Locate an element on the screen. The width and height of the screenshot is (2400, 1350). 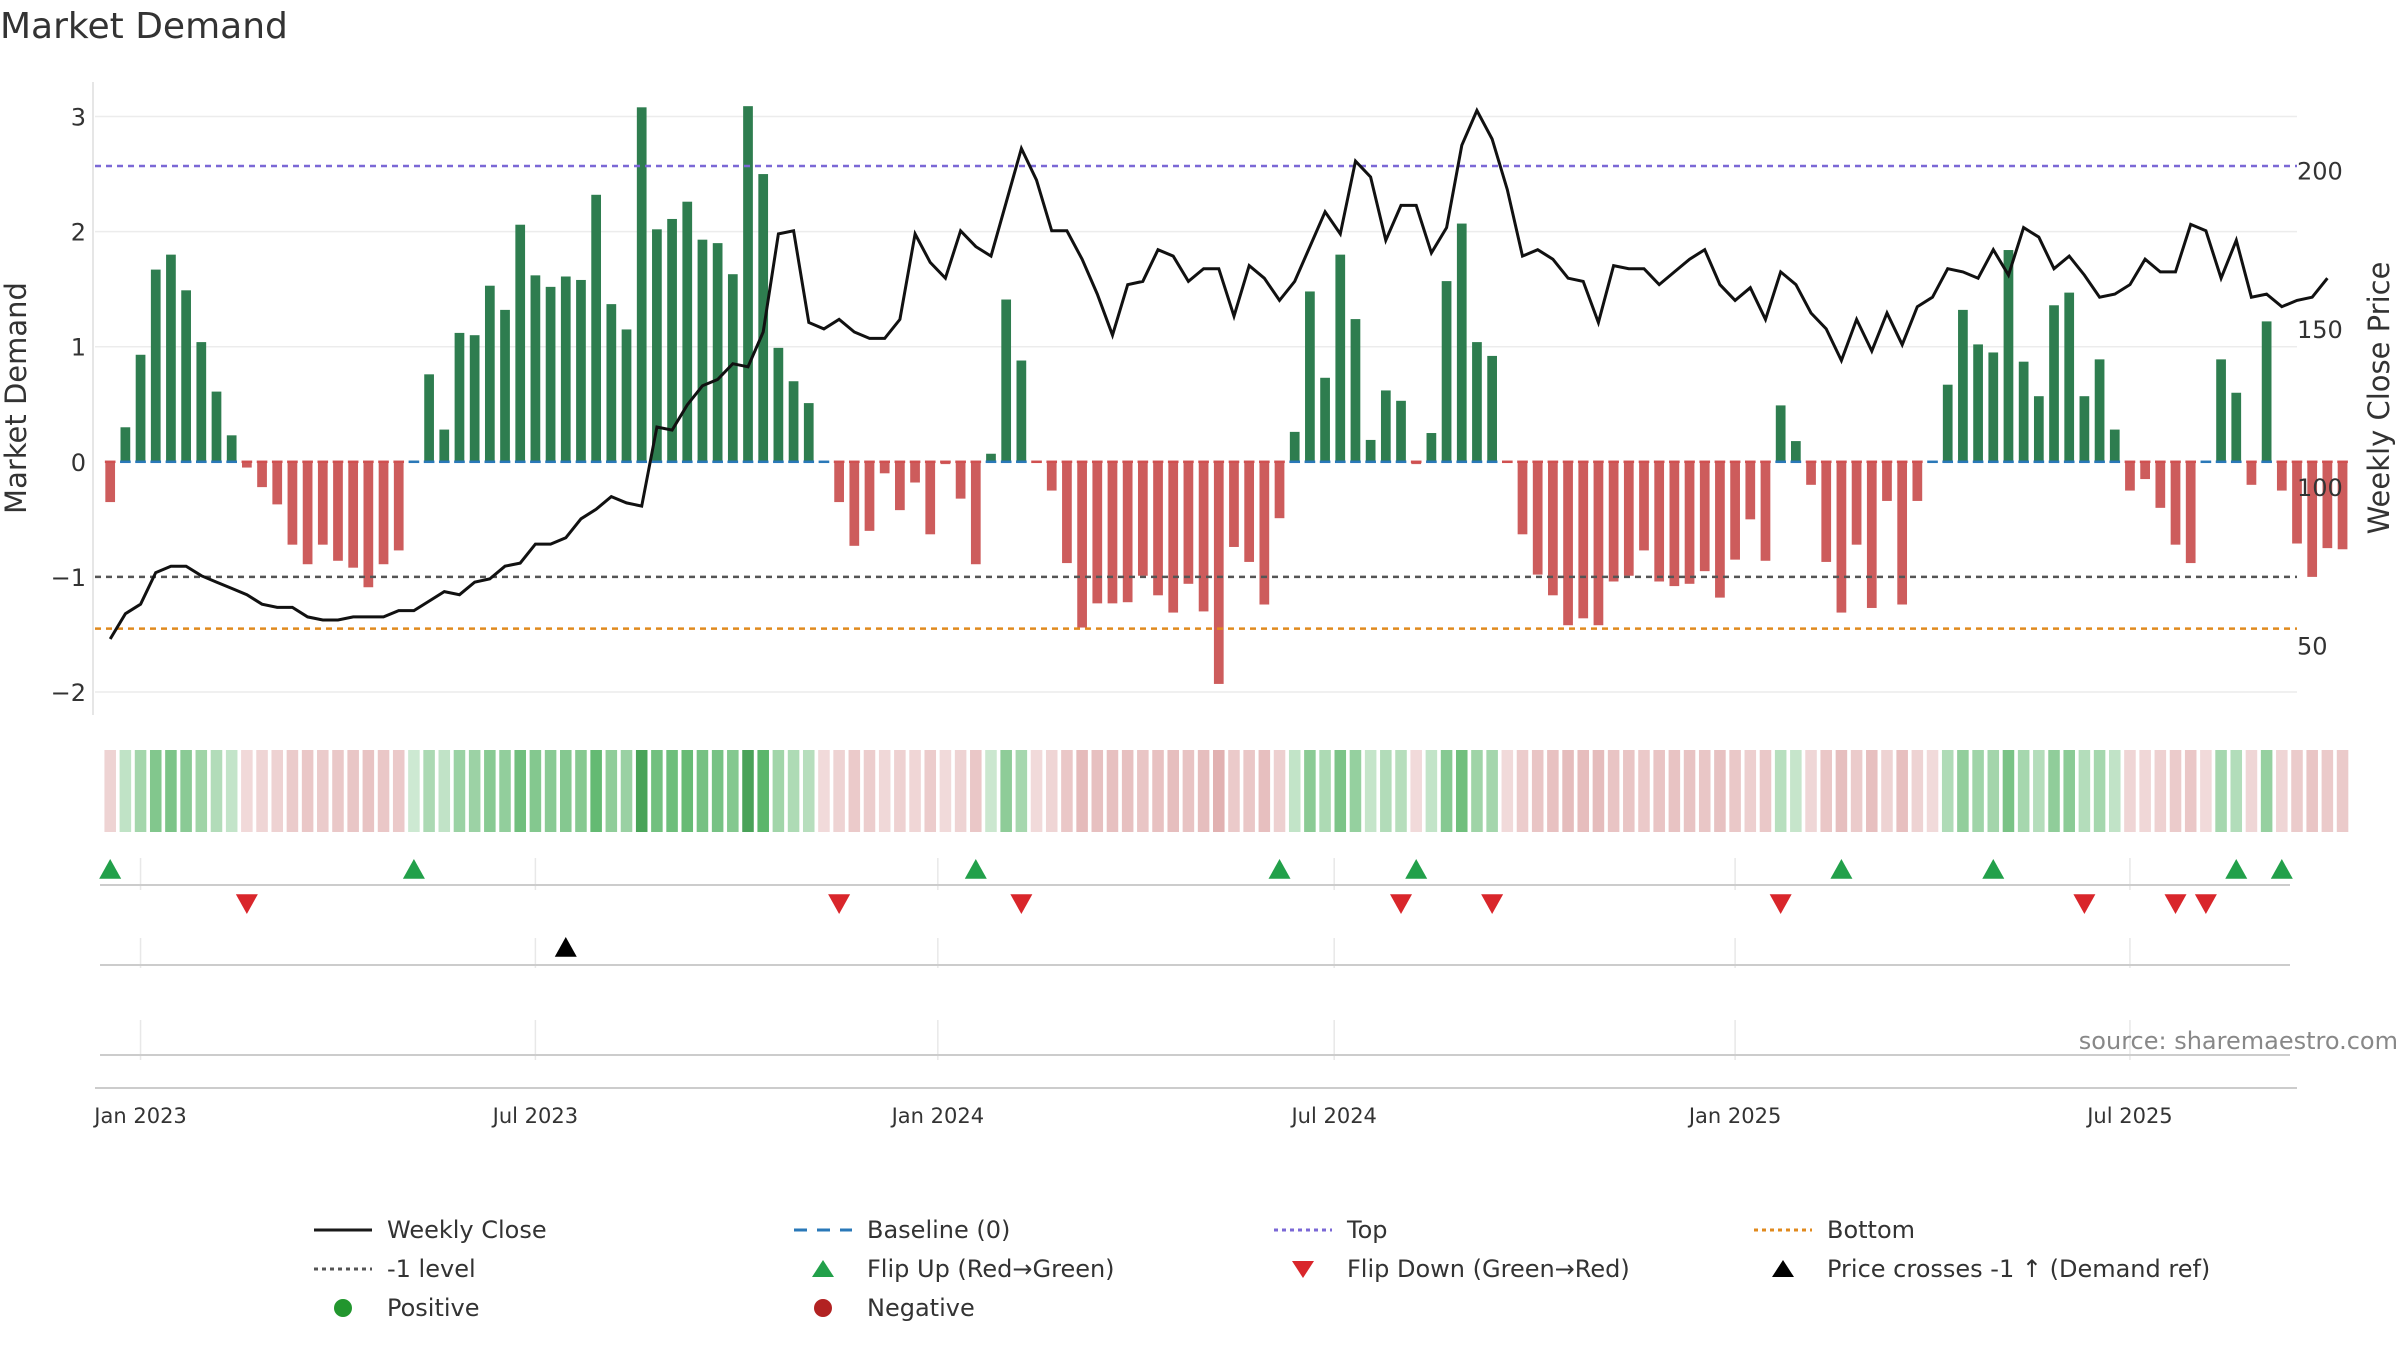
legend-label: Top is located at coordinates (1367, 1230).